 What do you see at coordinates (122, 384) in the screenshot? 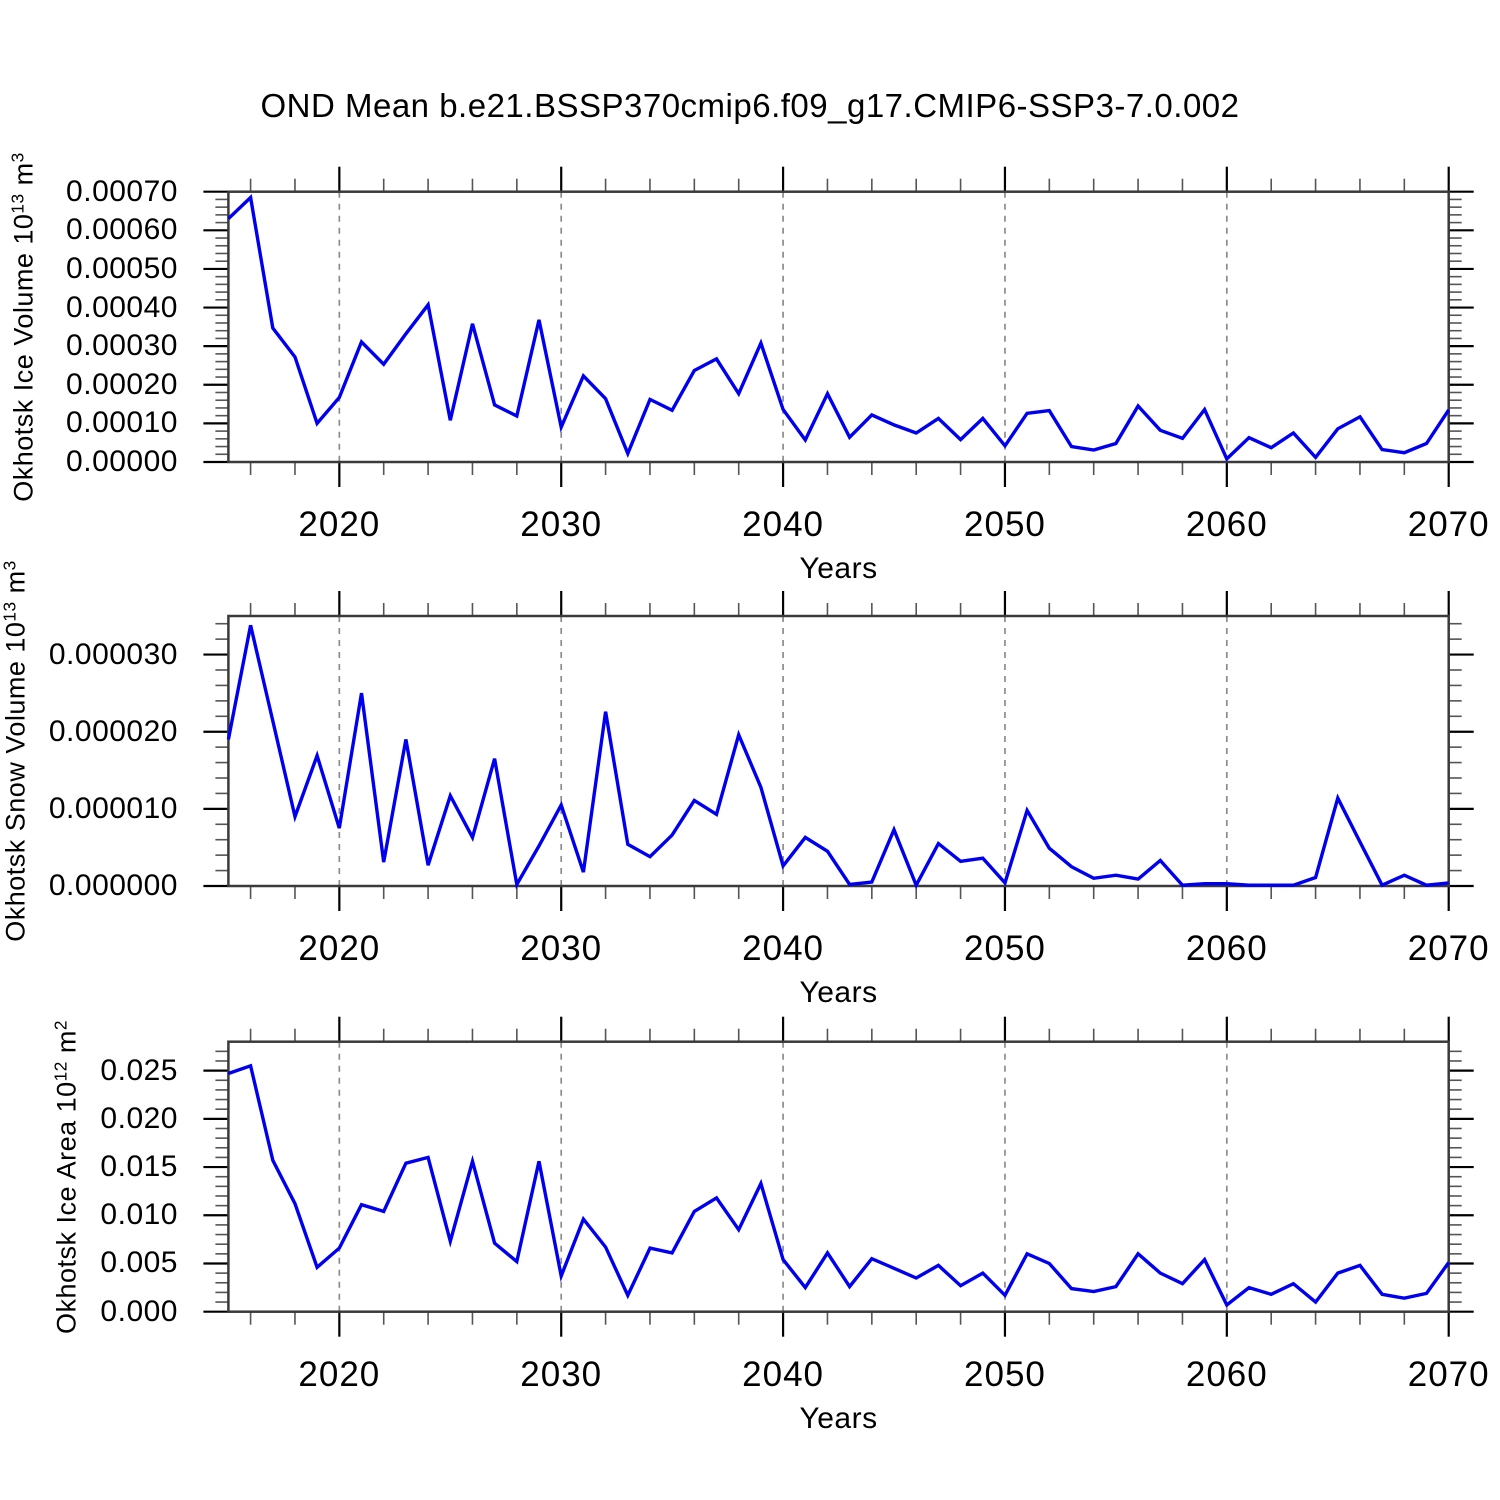
I see `y-tick-label: 0.00020` at bounding box center [122, 384].